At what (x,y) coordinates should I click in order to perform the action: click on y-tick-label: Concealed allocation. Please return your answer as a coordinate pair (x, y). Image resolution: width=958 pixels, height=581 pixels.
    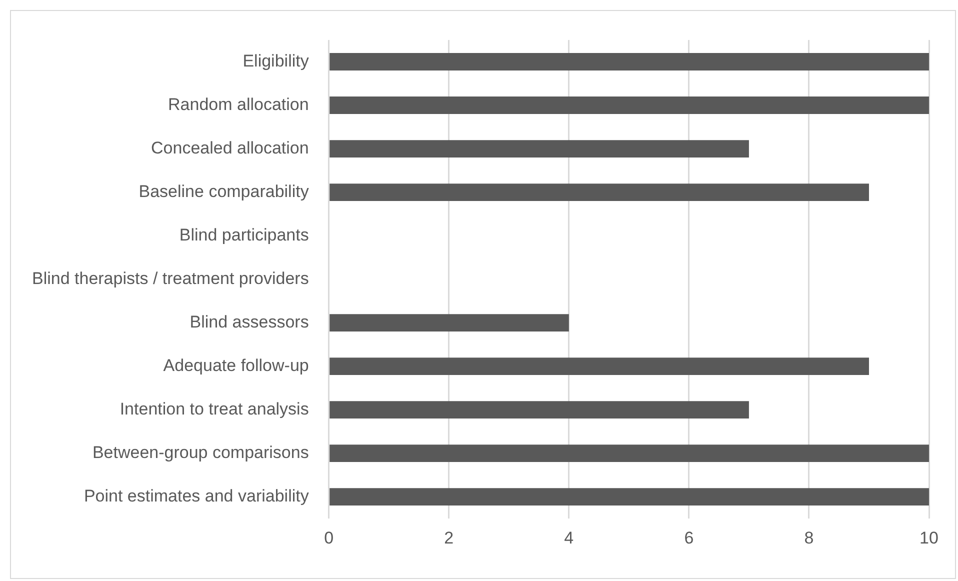
    Looking at the image, I should click on (230, 148).